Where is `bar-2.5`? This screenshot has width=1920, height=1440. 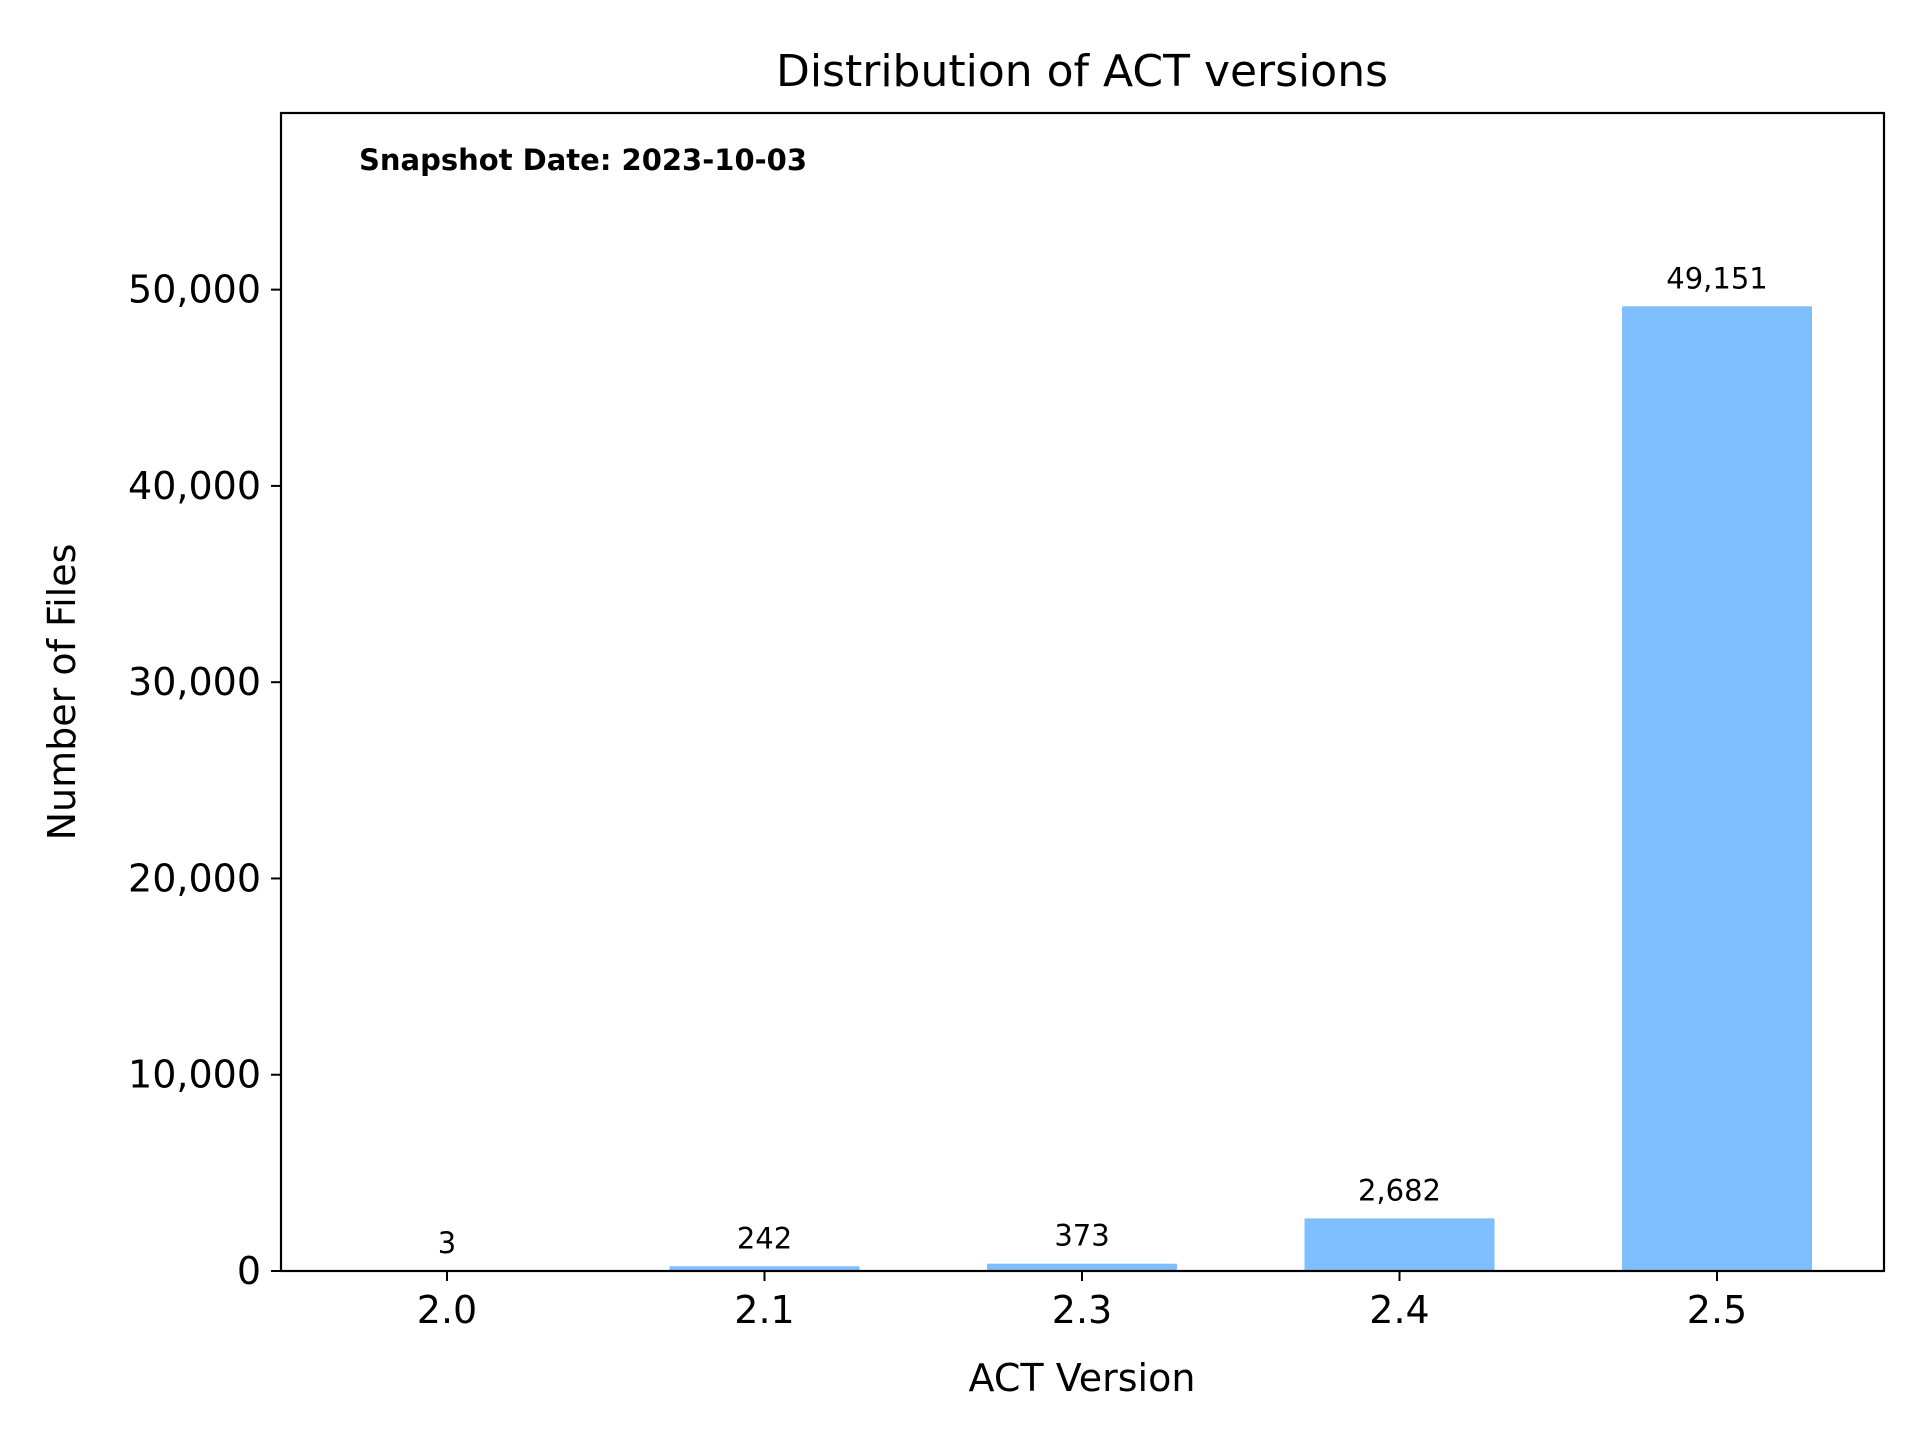
bar-2.5 is located at coordinates (1717, 788).